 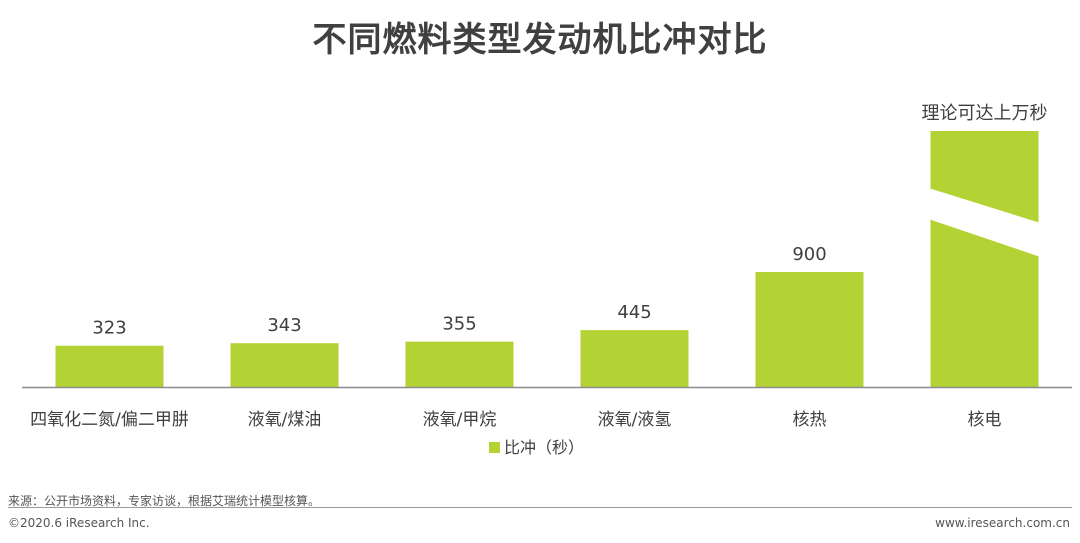 I want to click on copyright-text: ©2020.6 iResearch Inc., so click(x=79, y=523).